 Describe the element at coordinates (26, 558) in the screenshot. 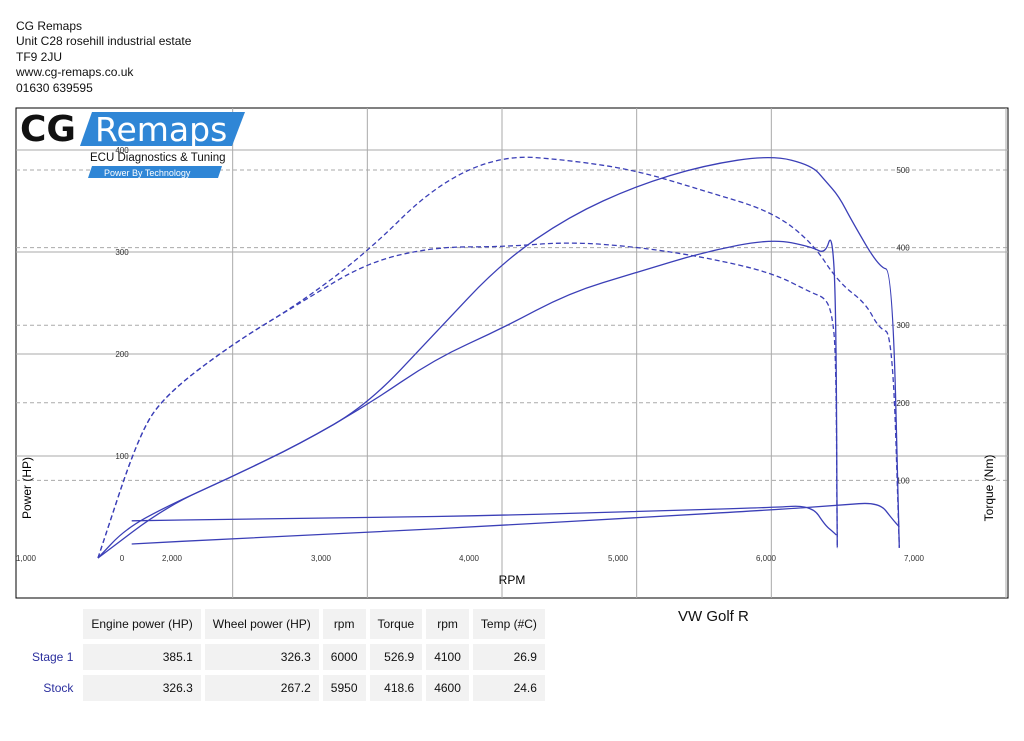

I see `x-tick-label: 1,000` at that location.